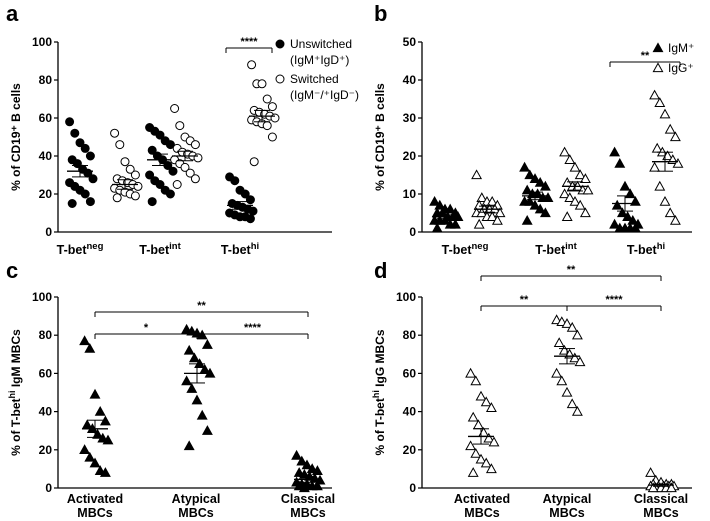 The image size is (710, 521). Describe the element at coordinates (410, 118) in the screenshot. I see `y-tick-label: 30` at that location.